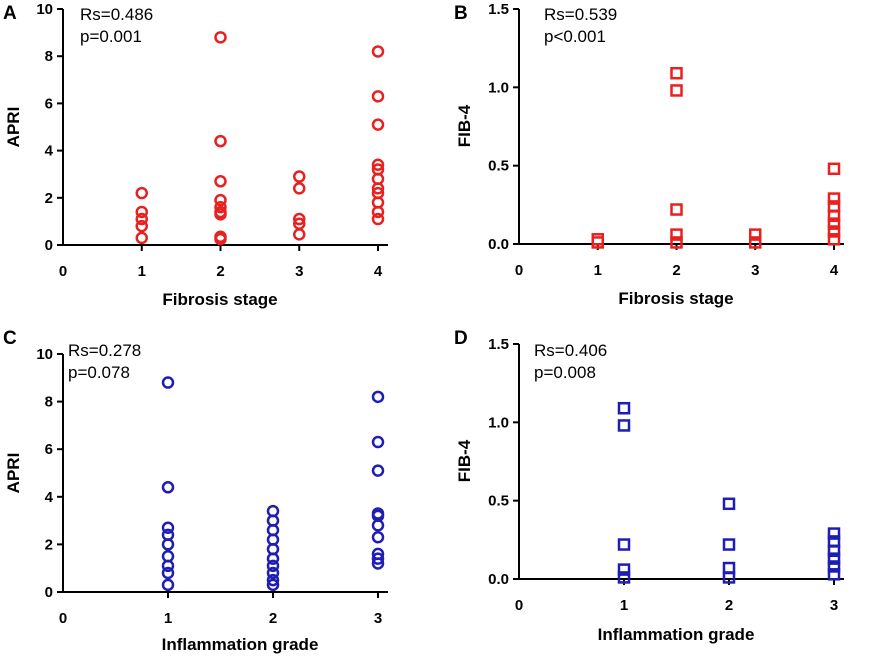 The width and height of the screenshot is (878, 658). Describe the element at coordinates (49, 103) in the screenshot. I see `y-tick-label: 6` at that location.